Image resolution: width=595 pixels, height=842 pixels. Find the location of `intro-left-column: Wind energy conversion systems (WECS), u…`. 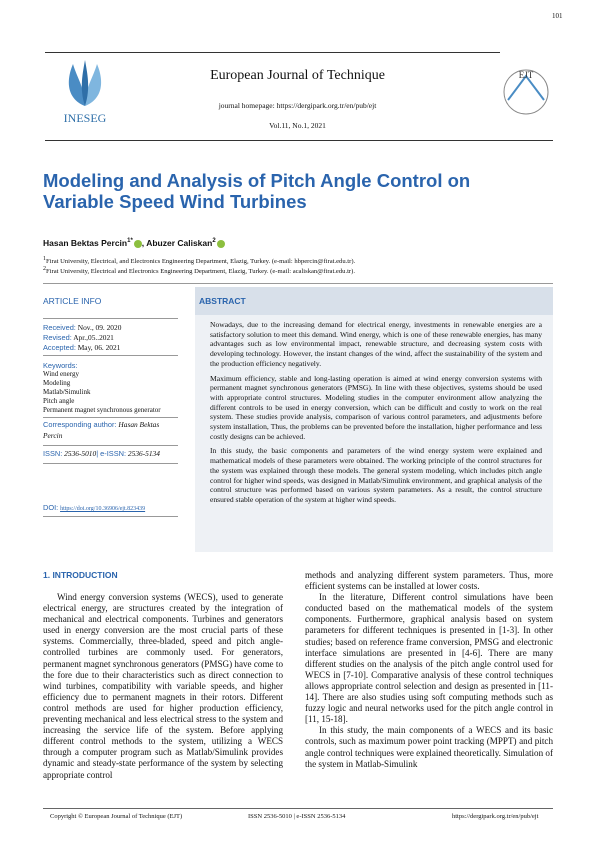

intro-left-column: Wind energy conversion systems (WECS), u… is located at coordinates (163, 686).